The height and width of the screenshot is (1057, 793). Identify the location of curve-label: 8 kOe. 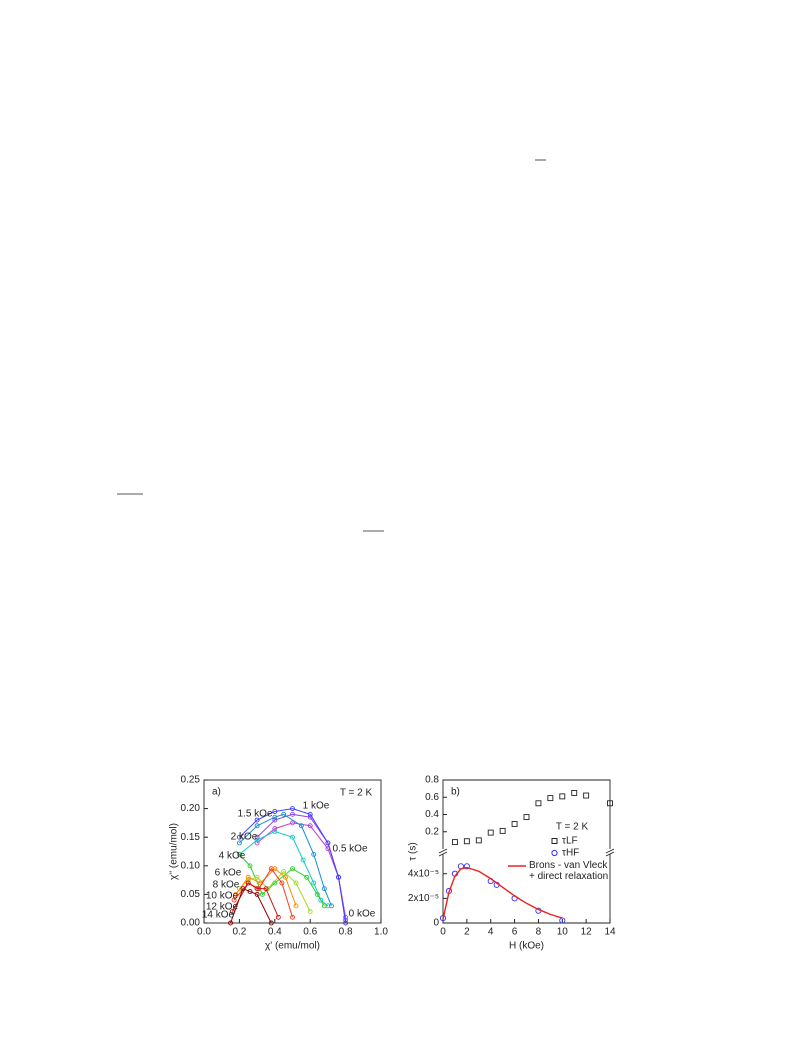
(226, 885).